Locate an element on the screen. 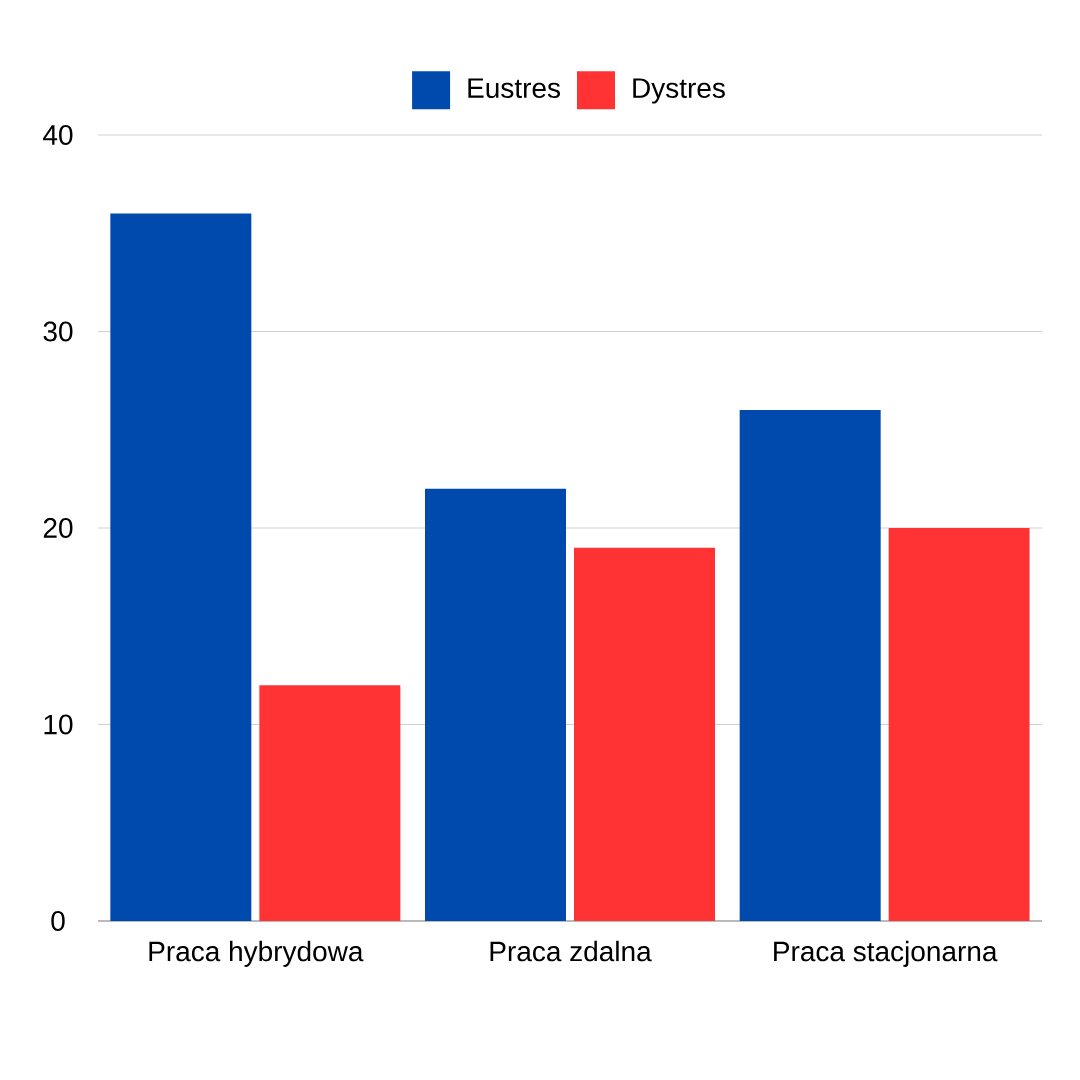 This screenshot has height=1080, width=1080. y-tick-label: 0 is located at coordinates (58, 921).